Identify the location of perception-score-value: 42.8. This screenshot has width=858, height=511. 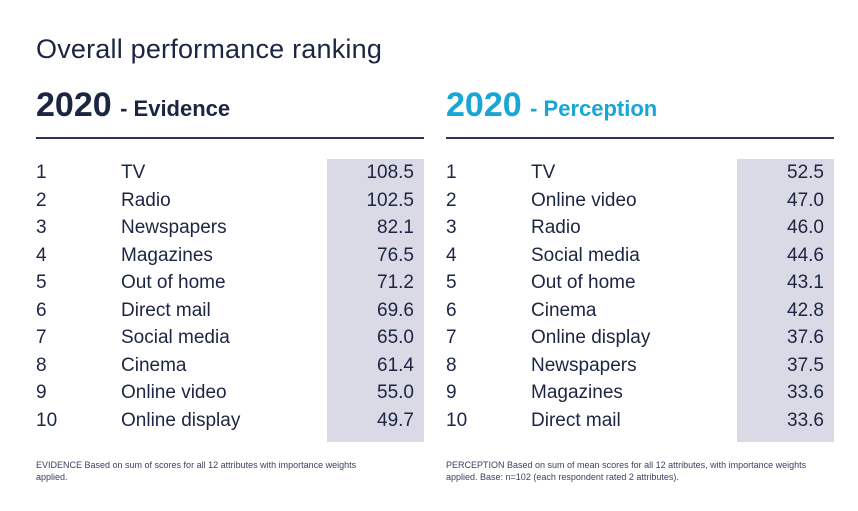
(805, 310).